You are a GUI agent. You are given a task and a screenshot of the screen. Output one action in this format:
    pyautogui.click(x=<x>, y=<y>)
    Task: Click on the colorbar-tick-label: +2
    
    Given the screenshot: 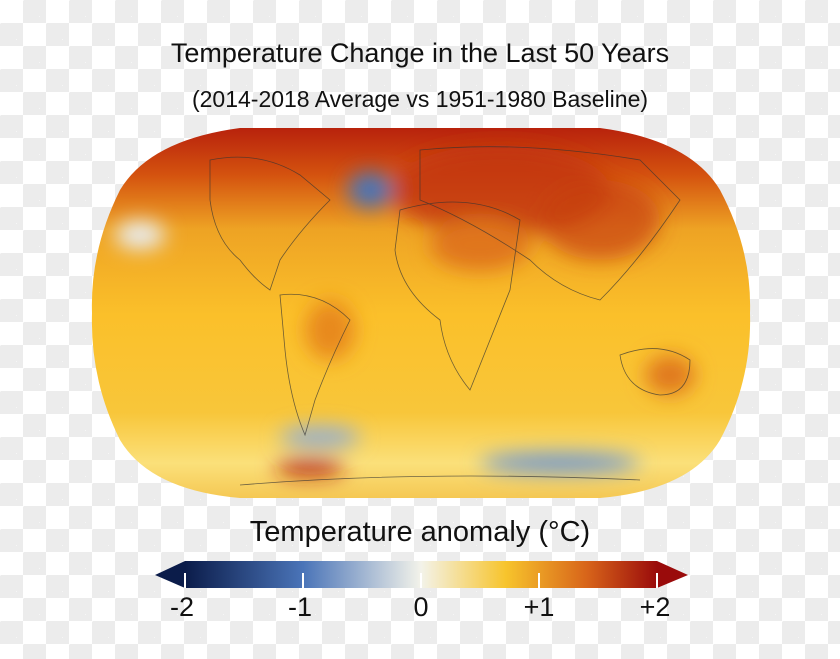 What is the action you would take?
    pyautogui.click(x=655, y=607)
    